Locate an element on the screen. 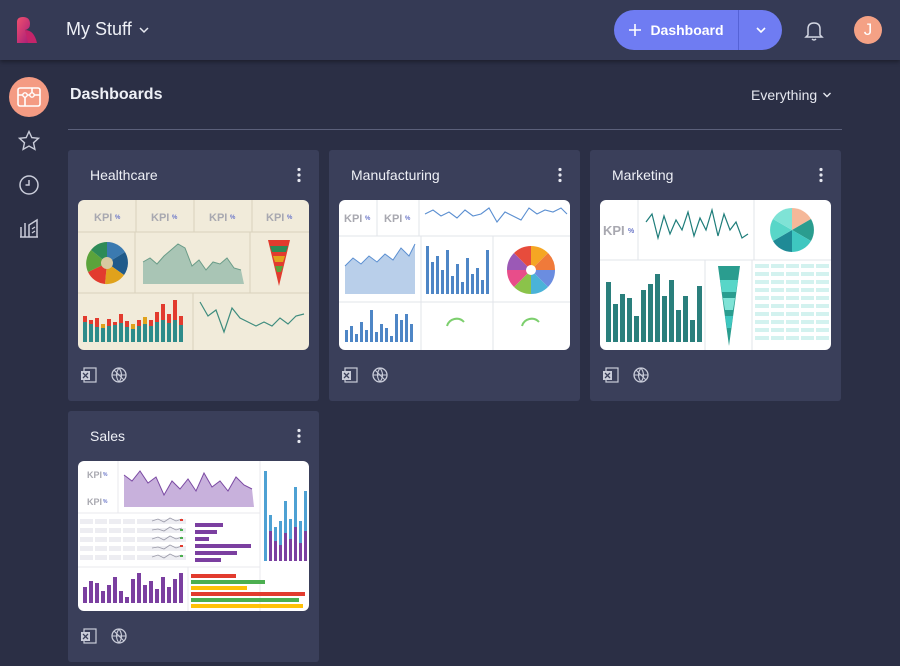 The width and height of the screenshot is (900, 666). sidebar-item-dashboards is located at coordinates (29, 97).